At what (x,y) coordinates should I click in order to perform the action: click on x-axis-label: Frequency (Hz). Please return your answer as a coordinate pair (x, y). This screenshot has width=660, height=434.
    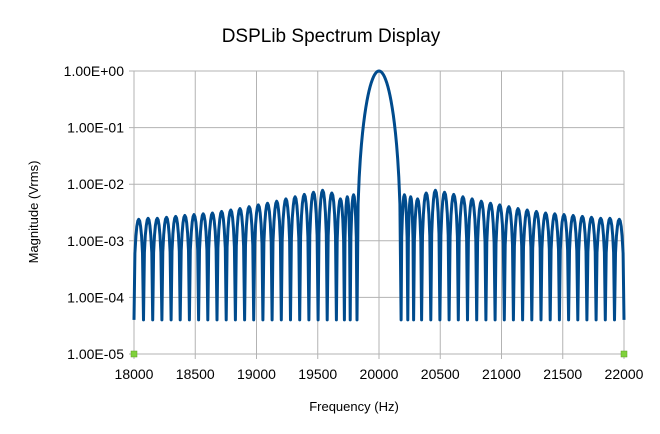
    Looking at the image, I should click on (354, 406).